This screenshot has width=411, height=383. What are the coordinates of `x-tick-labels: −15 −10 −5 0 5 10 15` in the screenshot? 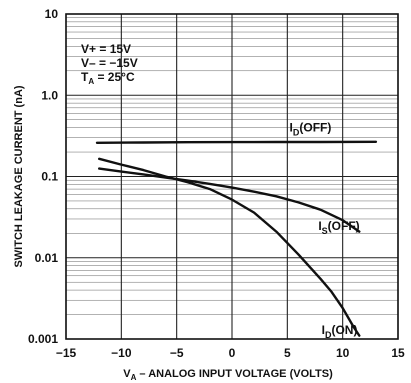 It's located at (230, 353).